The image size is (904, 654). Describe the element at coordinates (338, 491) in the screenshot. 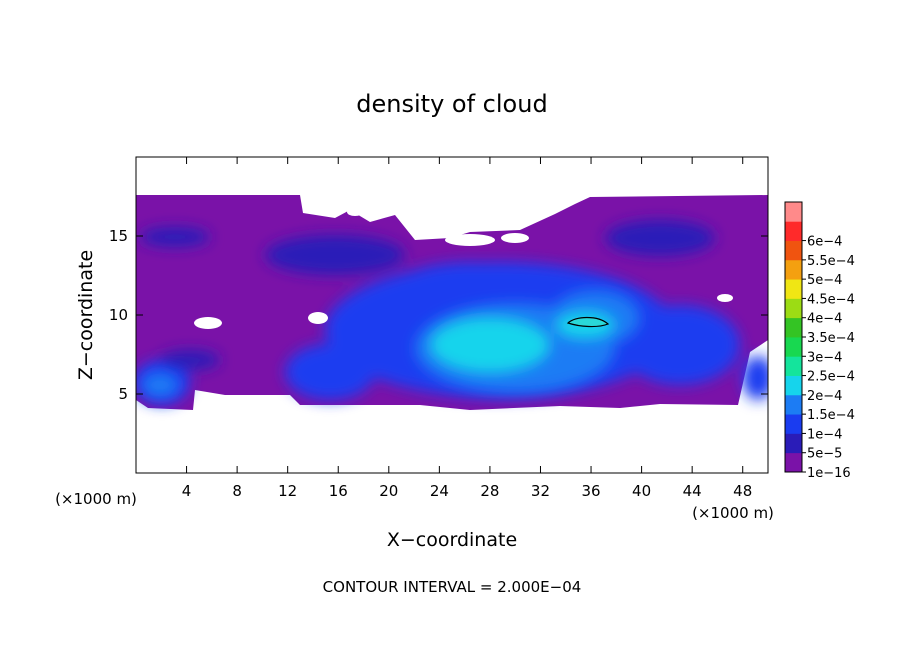

I see `x-tick-label: 16` at that location.